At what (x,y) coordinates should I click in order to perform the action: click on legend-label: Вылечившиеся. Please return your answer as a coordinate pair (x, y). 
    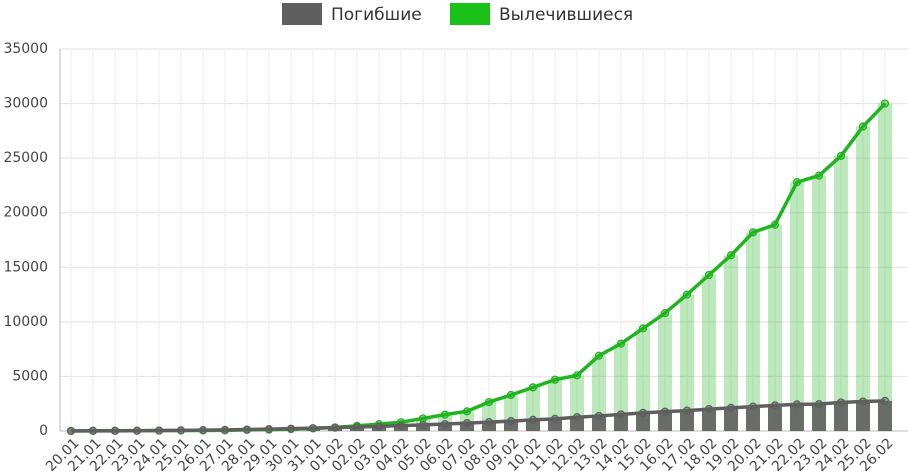
    Looking at the image, I should click on (566, 15).